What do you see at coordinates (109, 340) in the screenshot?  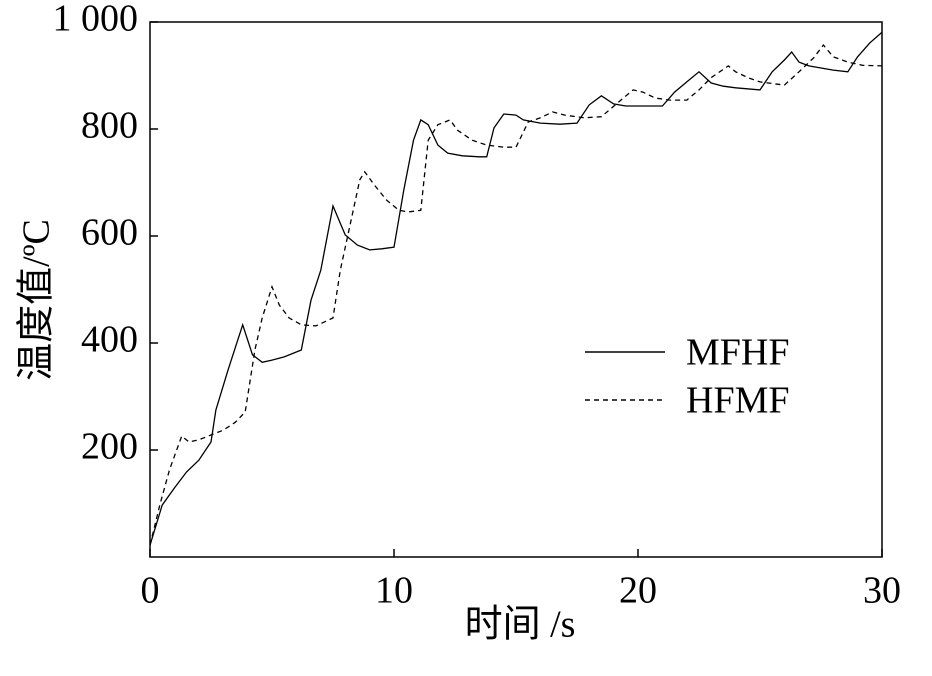 I see `y-tick-label: 400` at bounding box center [109, 340].